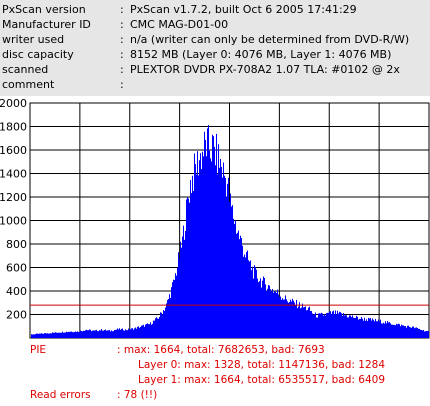  Describe the element at coordinates (122, 54) in the screenshot. I see `info-colon: :` at that location.